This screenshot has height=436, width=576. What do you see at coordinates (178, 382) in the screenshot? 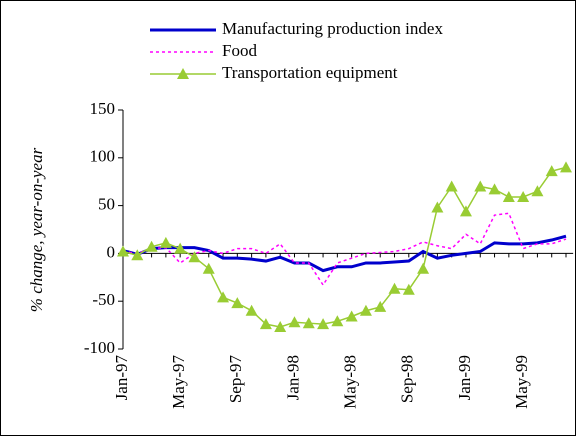
I see `x-tick-label: May-97` at bounding box center [178, 382].